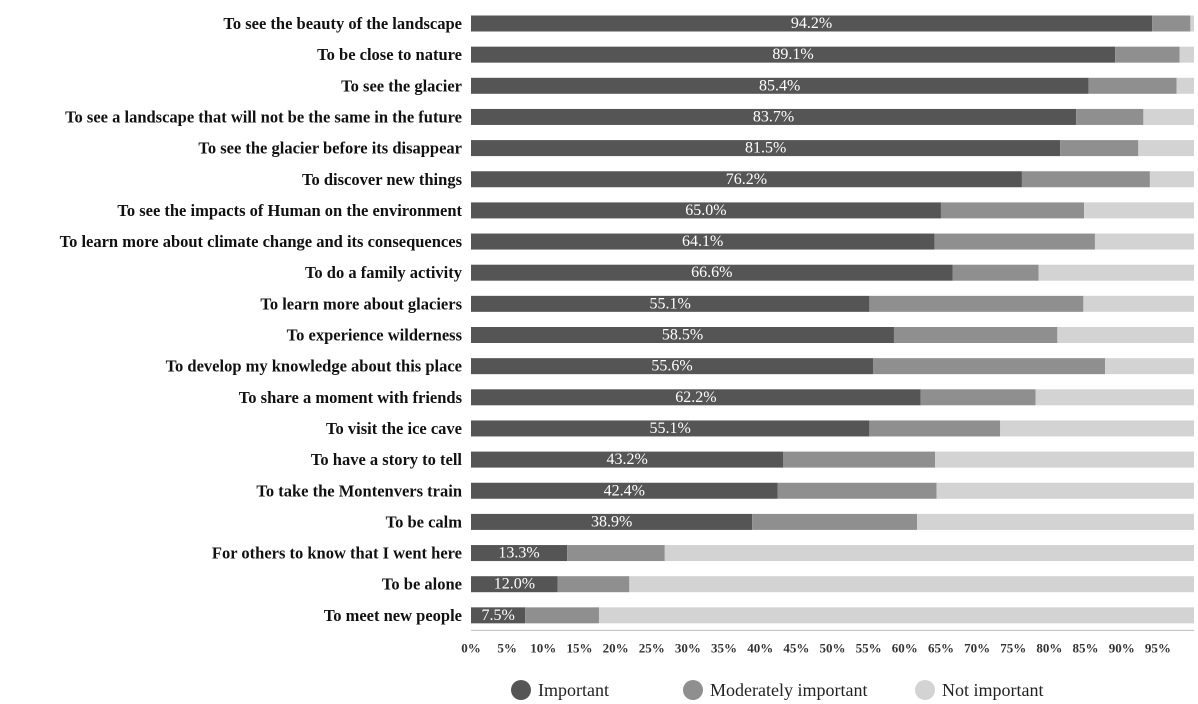  Describe the element at coordinates (330, 148) in the screenshot. I see `category-label: To see the glacier before its disappear` at that location.